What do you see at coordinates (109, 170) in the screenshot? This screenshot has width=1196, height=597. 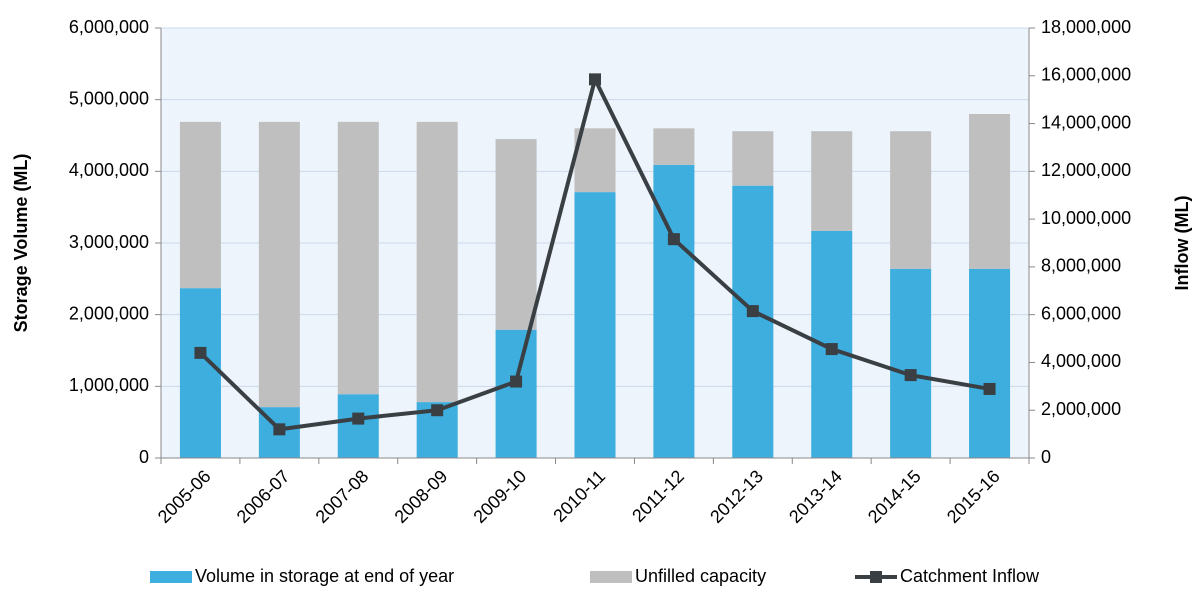 I see `y-tick-label: 4,000,000` at bounding box center [109, 170].